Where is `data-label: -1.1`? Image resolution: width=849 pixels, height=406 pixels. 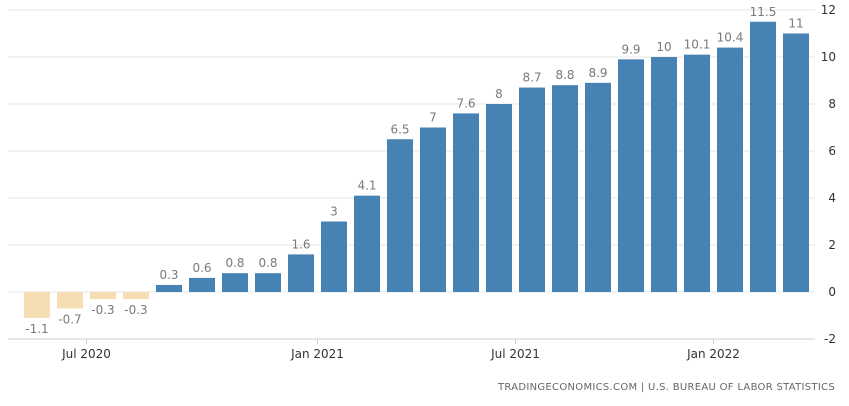 data-label: -1.1 is located at coordinates (36, 329).